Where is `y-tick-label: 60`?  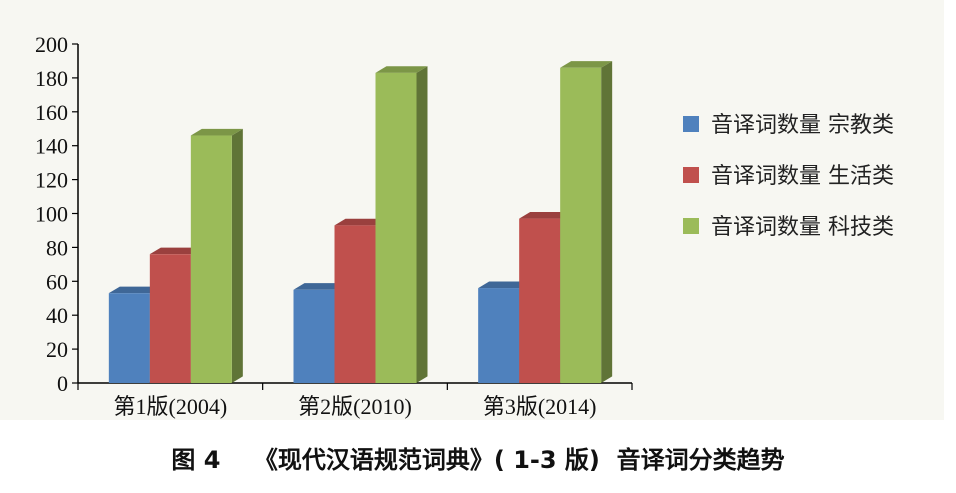
y-tick-label: 60 is located at coordinates (57, 281).